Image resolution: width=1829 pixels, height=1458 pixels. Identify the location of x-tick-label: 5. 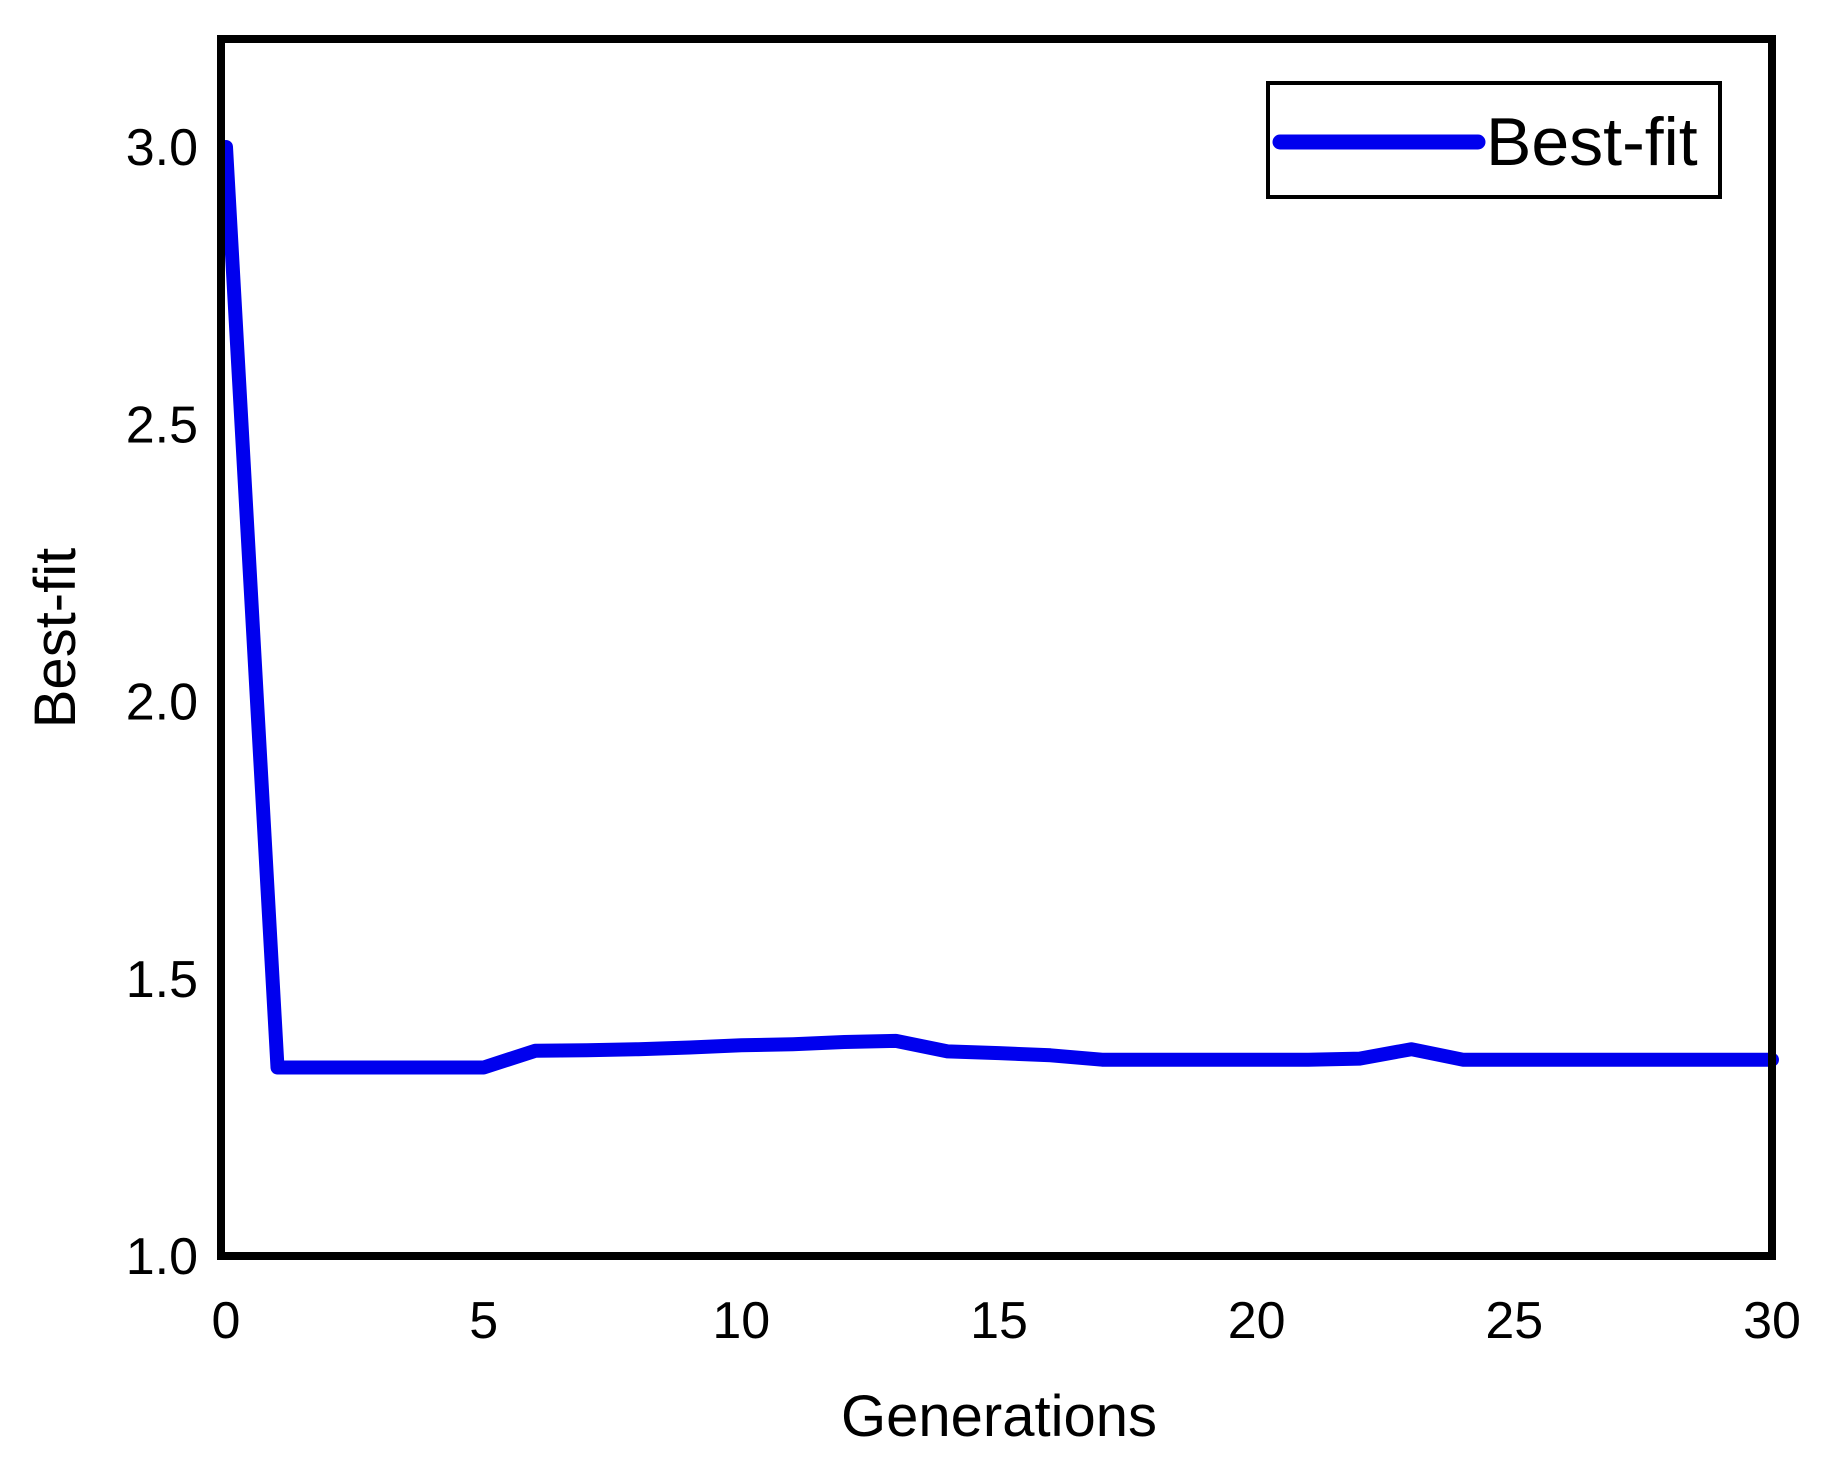
(483, 1321).